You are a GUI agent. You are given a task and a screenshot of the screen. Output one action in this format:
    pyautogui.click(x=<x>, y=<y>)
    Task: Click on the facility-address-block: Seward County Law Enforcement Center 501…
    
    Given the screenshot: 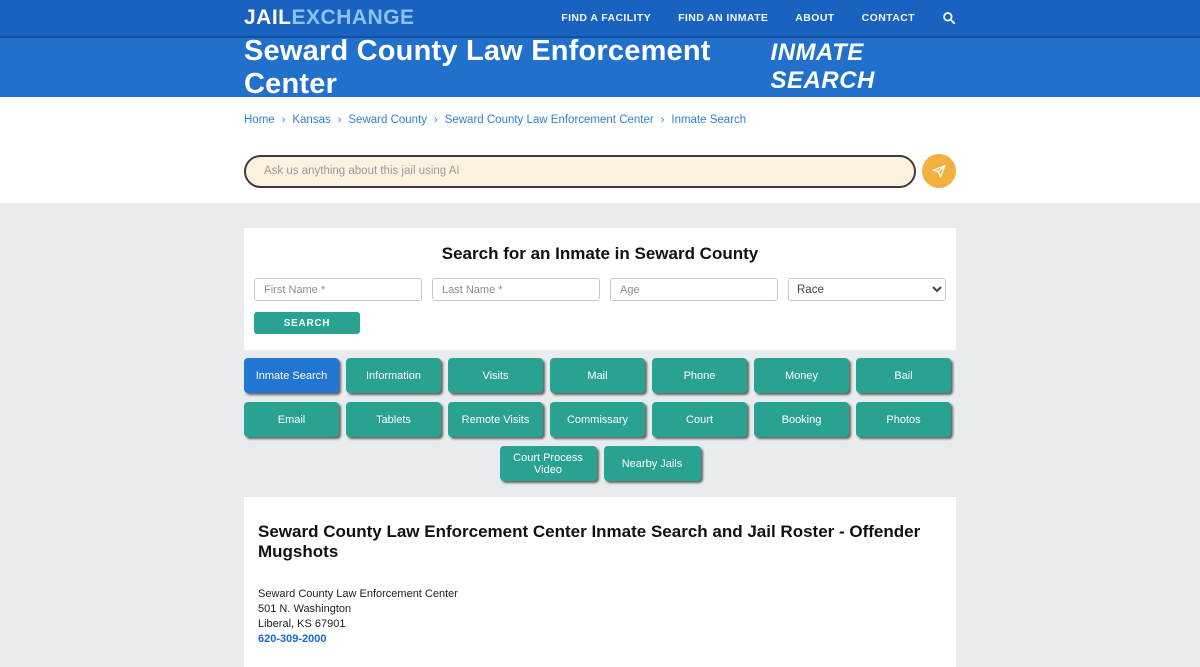 What is the action you would take?
    pyautogui.click(x=600, y=617)
    